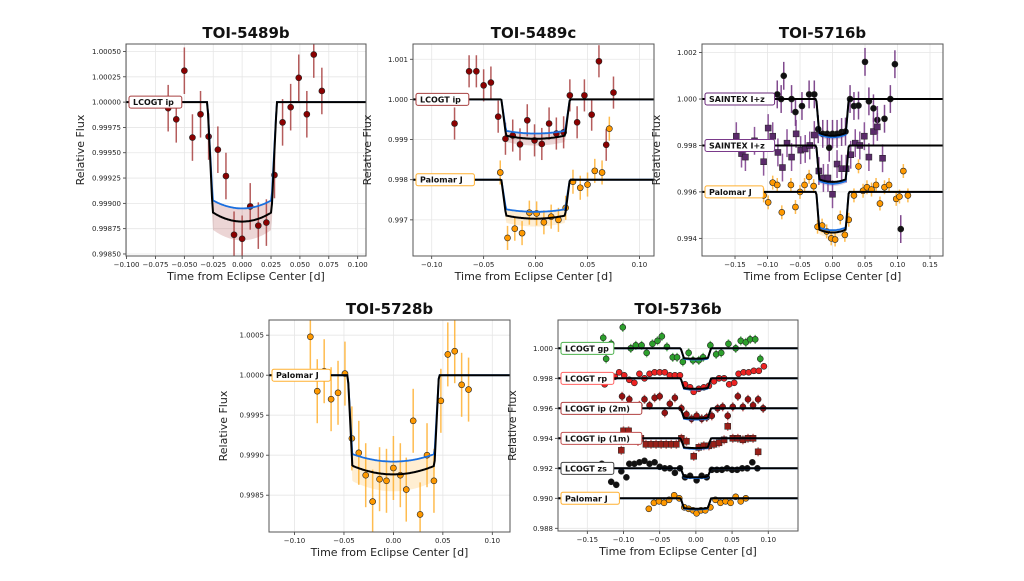  I want to click on dataset-label: LCOGT gp, so click(587, 348).